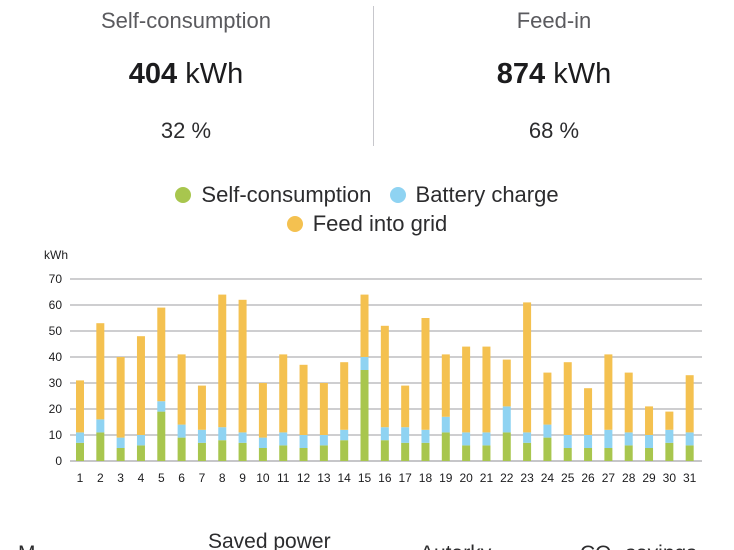  I want to click on chart-legend-row-2: Feed into grid, so click(367, 224).